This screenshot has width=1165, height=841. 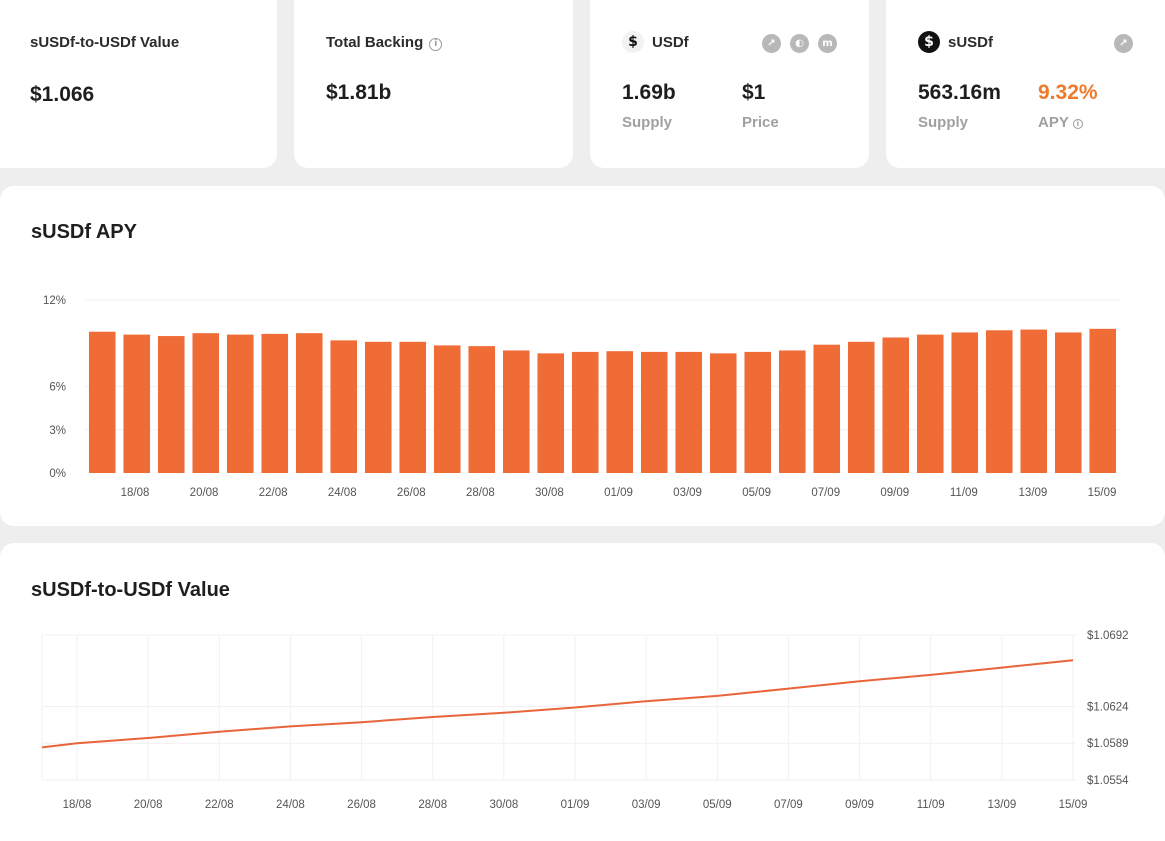 I want to click on stat-value: $1.81b, so click(x=359, y=92).